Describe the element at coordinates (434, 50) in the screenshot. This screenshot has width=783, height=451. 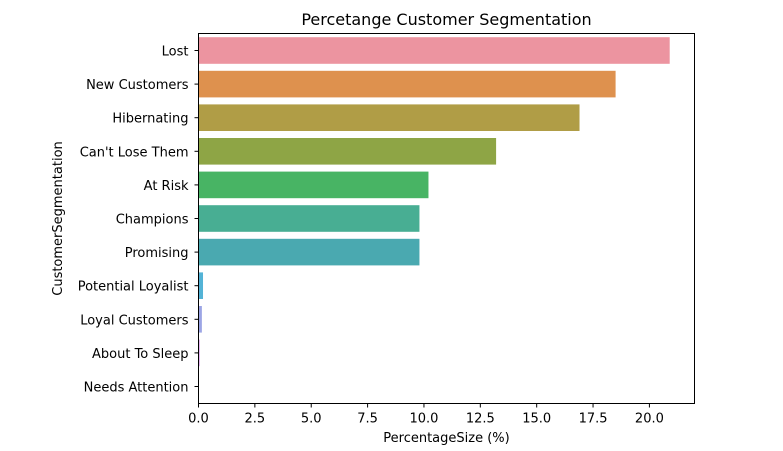
I see `bar-lost` at that location.